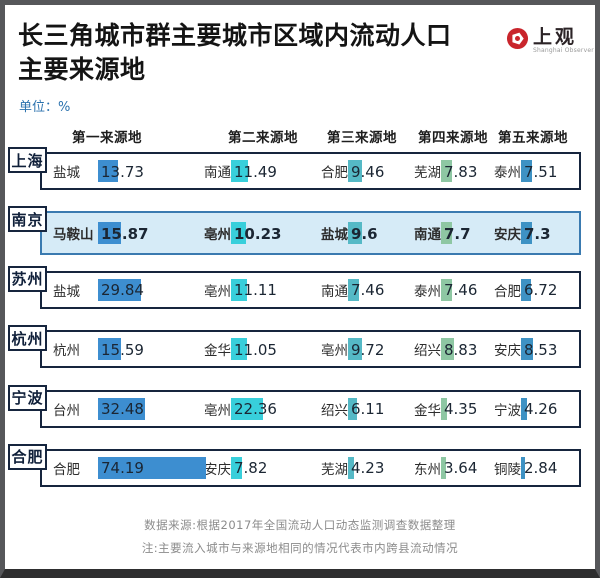 This screenshot has width=600, height=578. What do you see at coordinates (217, 351) in the screenshot?
I see `source-city-label: 金华` at bounding box center [217, 351].